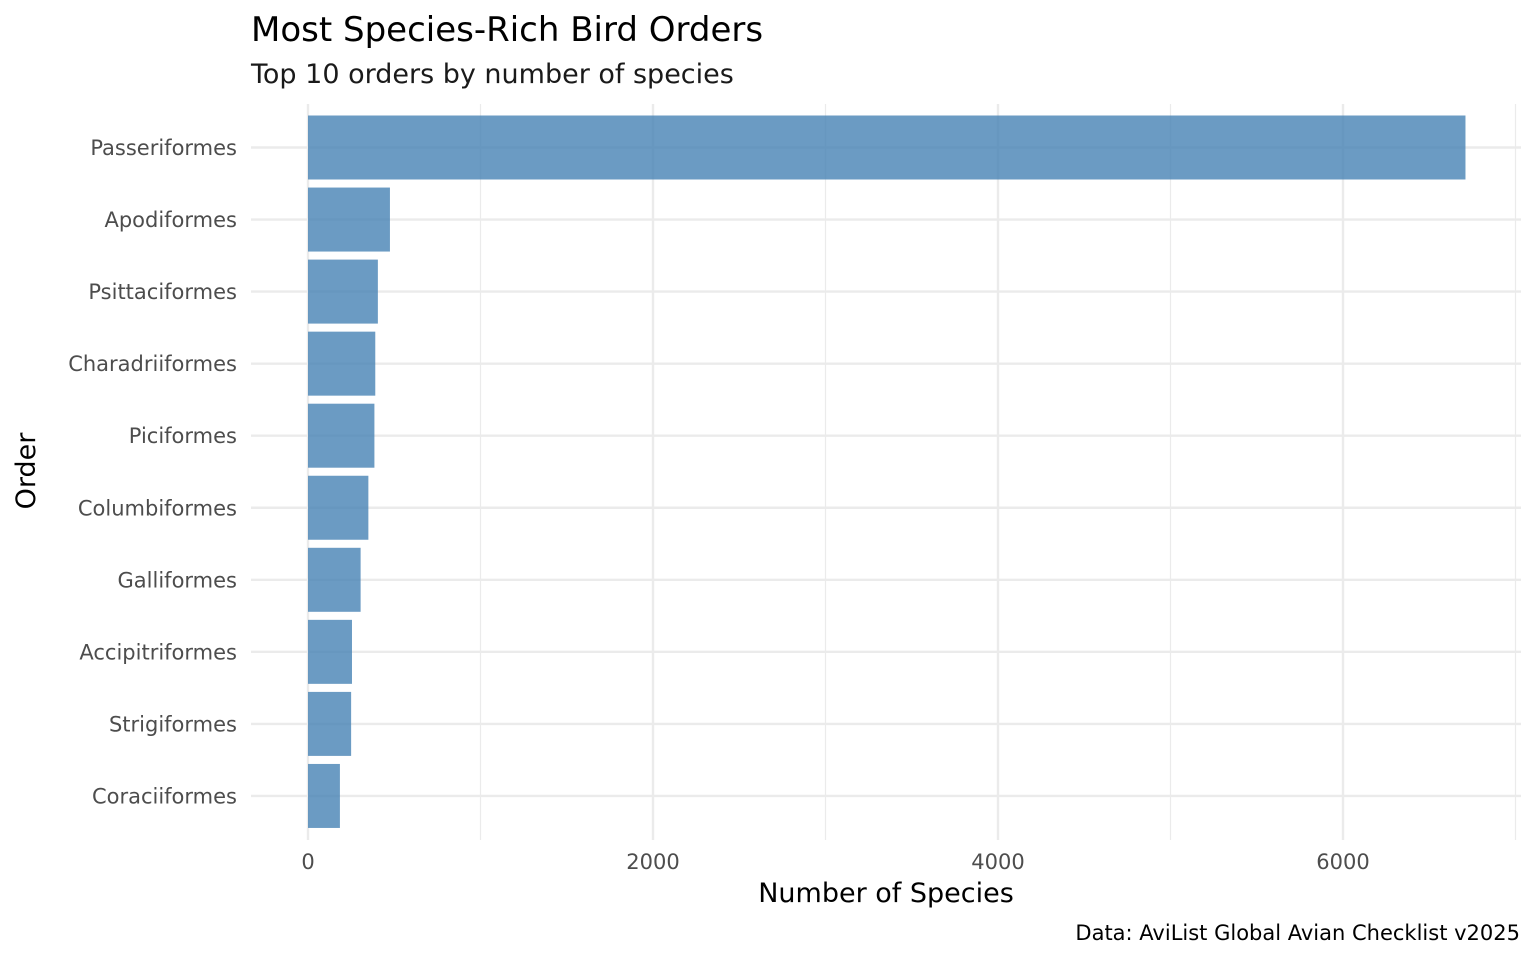 The image size is (1536, 960). I want to click on bar-psittaciformes, so click(343, 291).